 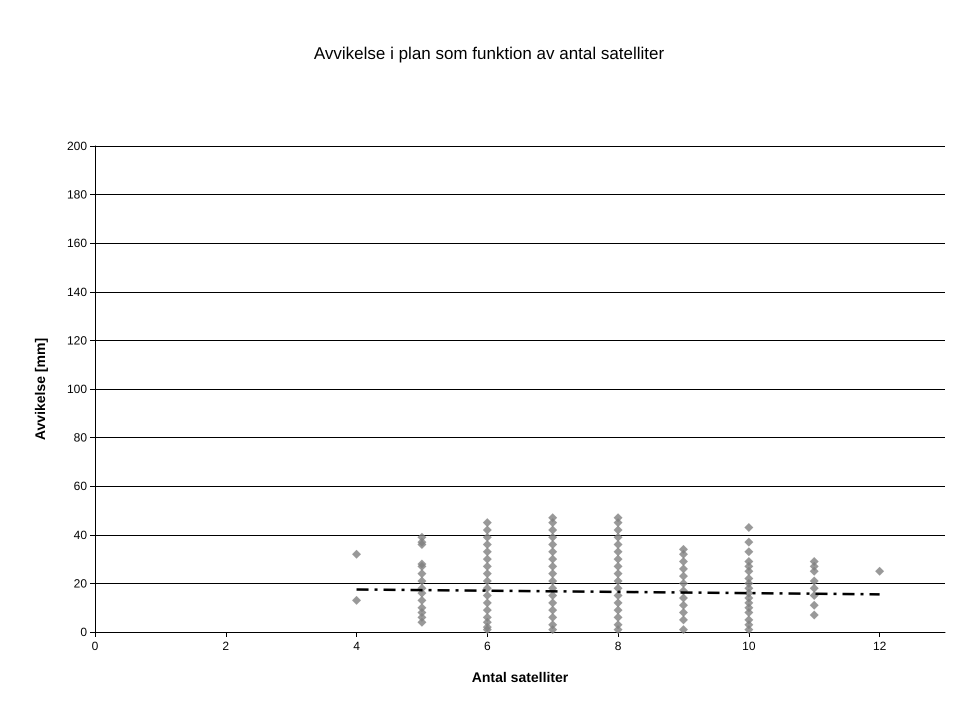 What do you see at coordinates (356, 646) in the screenshot?
I see `x-tick-label: 4` at bounding box center [356, 646].